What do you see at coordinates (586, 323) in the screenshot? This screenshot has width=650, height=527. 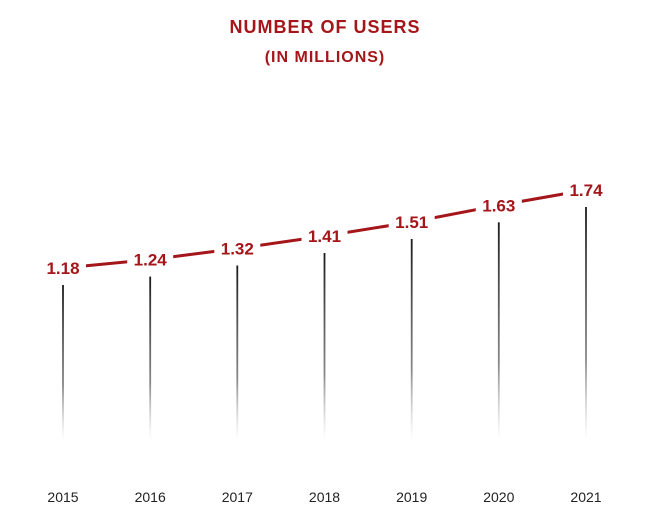 I see `stem-2021` at bounding box center [586, 323].